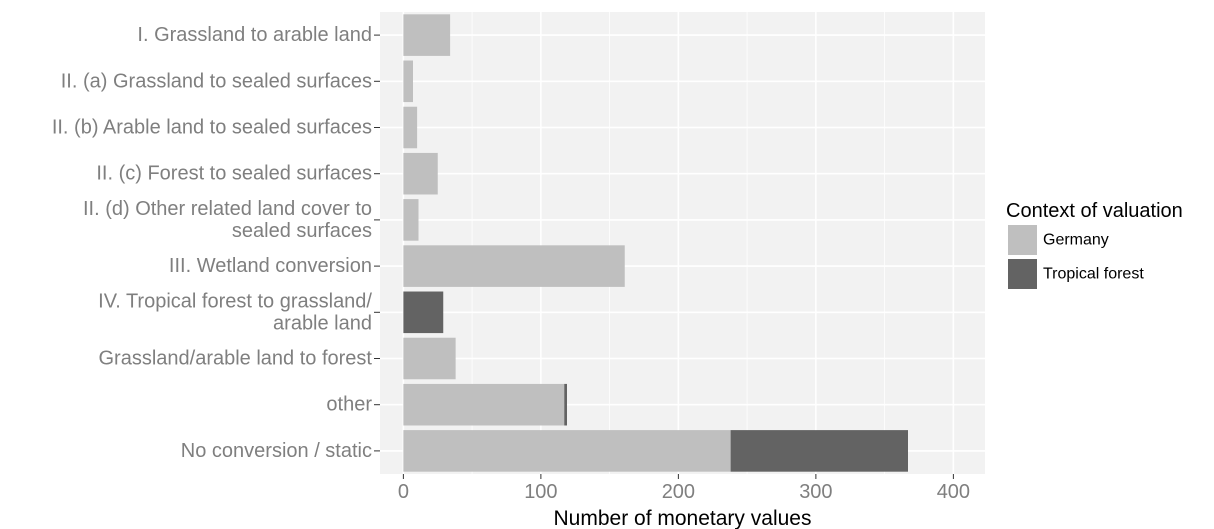 The height and width of the screenshot is (529, 1214). Describe the element at coordinates (302, 231) in the screenshot. I see `category-label: sealed surfaces` at that location.